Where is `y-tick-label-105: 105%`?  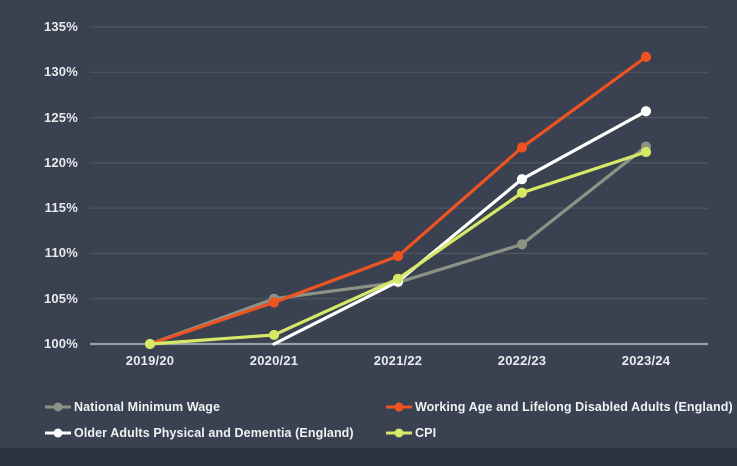
y-tick-label-105: 105% is located at coordinates (60, 298).